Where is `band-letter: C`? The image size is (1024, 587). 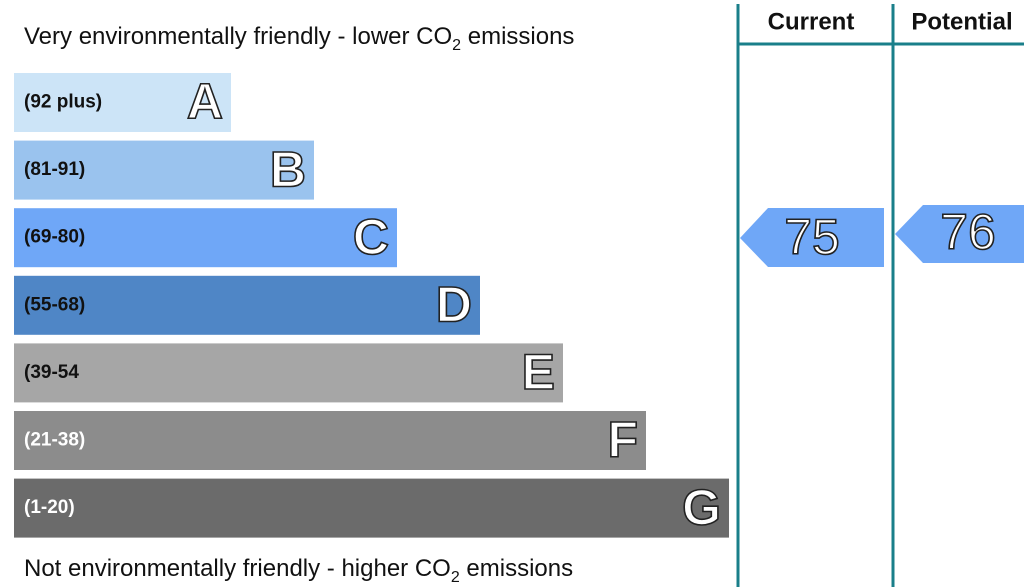
band-letter: C is located at coordinates (371, 237).